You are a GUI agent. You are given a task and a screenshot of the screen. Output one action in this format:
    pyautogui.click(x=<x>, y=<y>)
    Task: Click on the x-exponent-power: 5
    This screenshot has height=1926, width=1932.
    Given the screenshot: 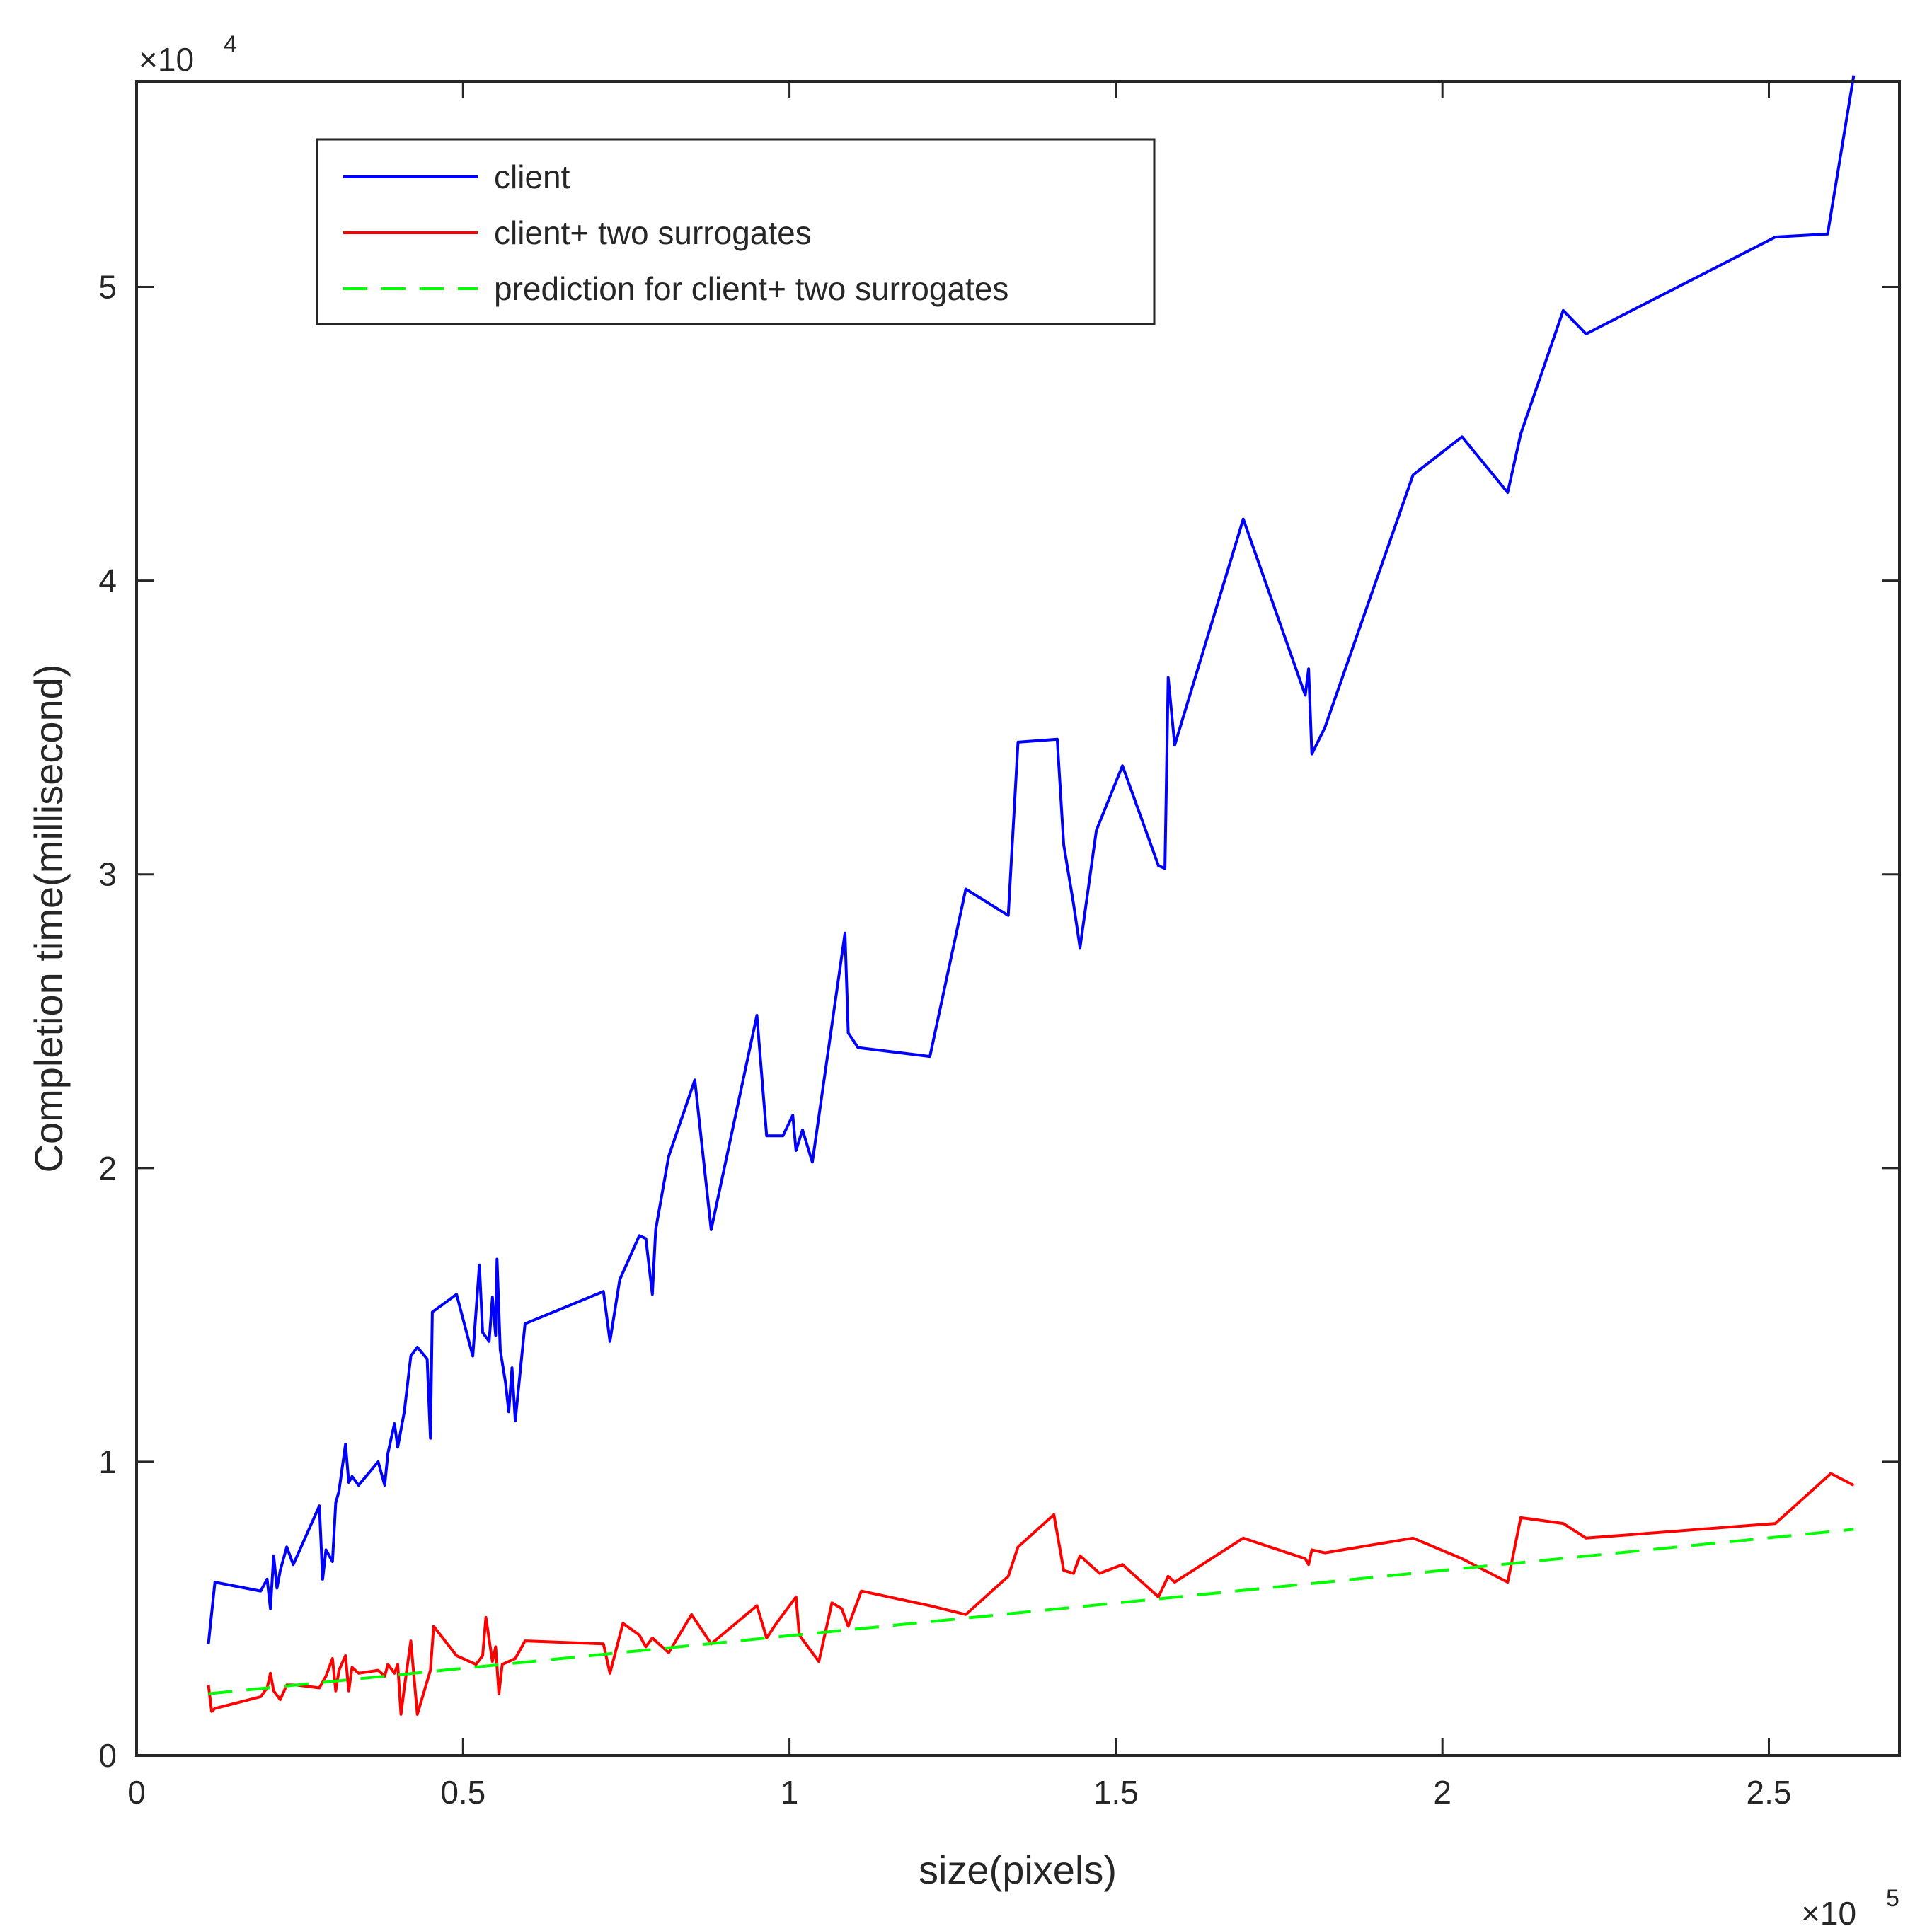 What is the action you would take?
    pyautogui.click(x=1893, y=1898)
    